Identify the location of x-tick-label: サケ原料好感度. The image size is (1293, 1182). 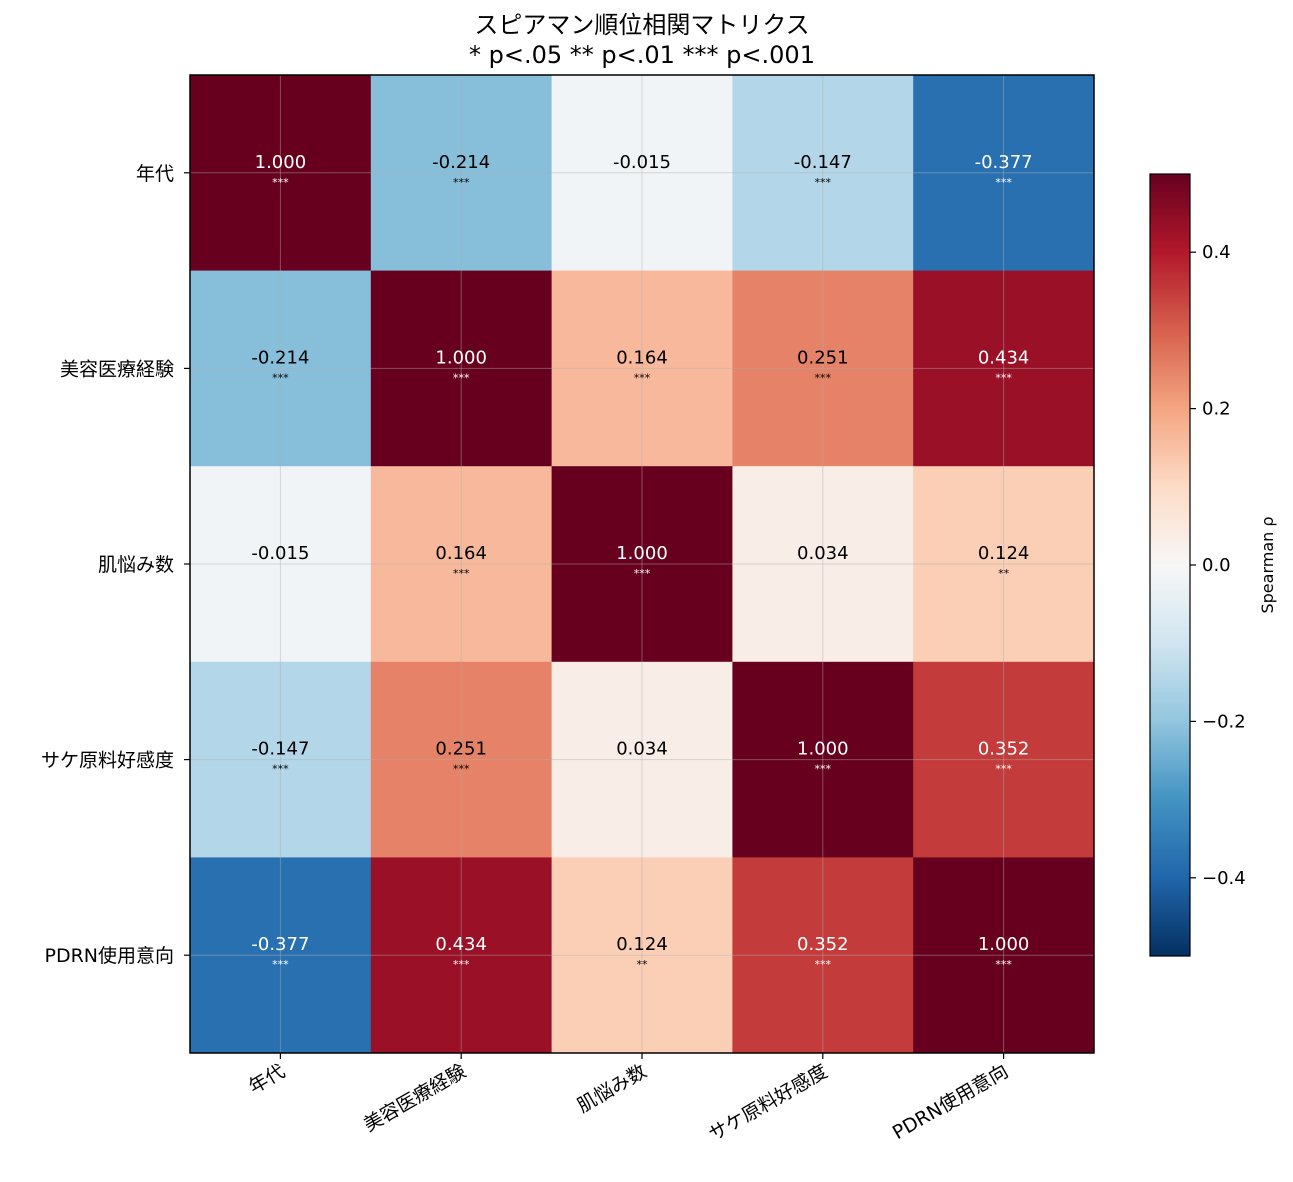
(768, 1103).